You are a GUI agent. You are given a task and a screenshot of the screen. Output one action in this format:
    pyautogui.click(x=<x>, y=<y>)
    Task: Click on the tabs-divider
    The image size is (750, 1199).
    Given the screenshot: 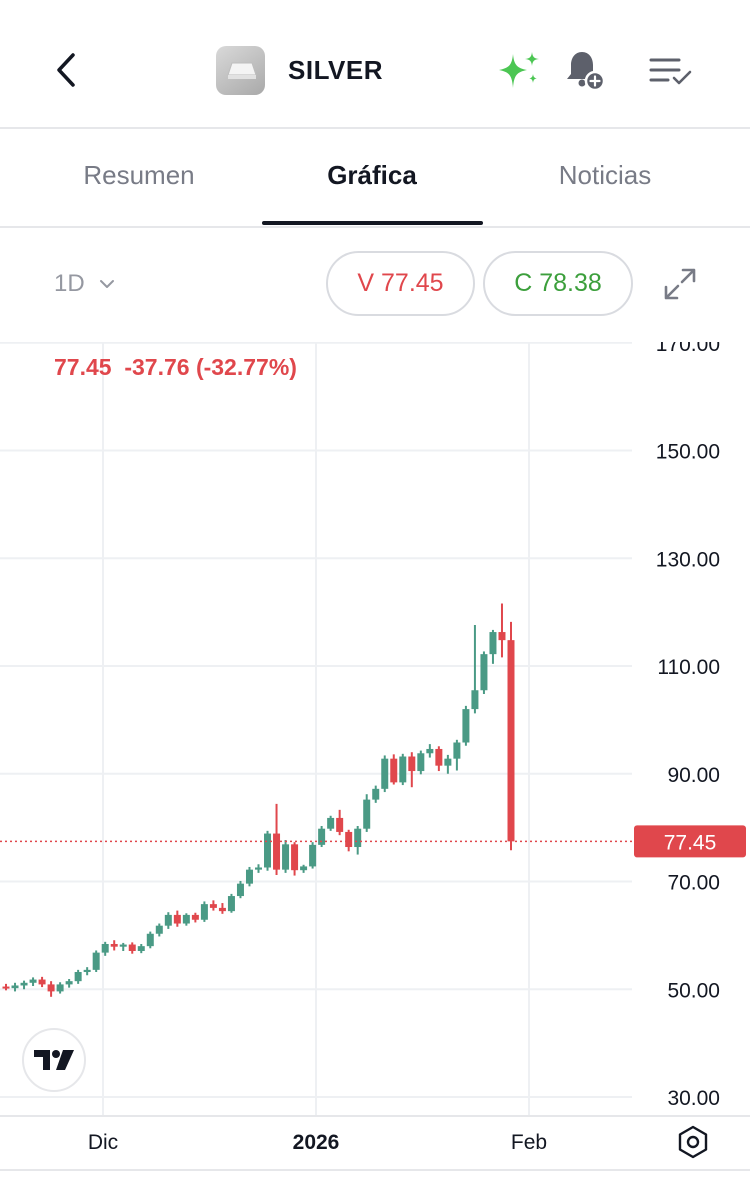 What is the action you would take?
    pyautogui.click(x=375, y=227)
    